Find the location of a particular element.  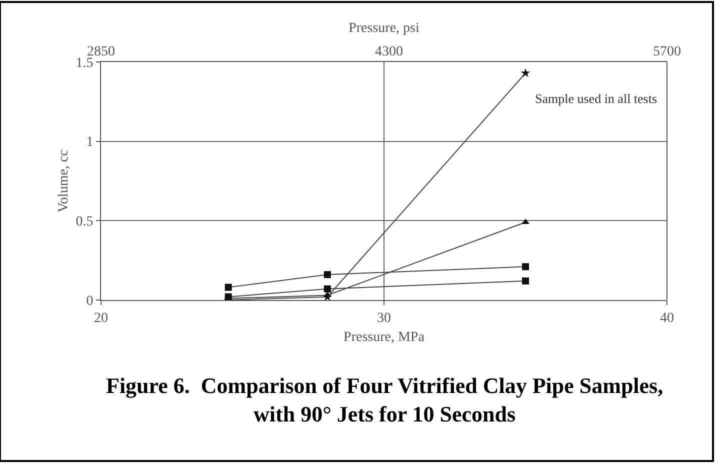

x2-tick-label: 4300 is located at coordinates (388, 52).